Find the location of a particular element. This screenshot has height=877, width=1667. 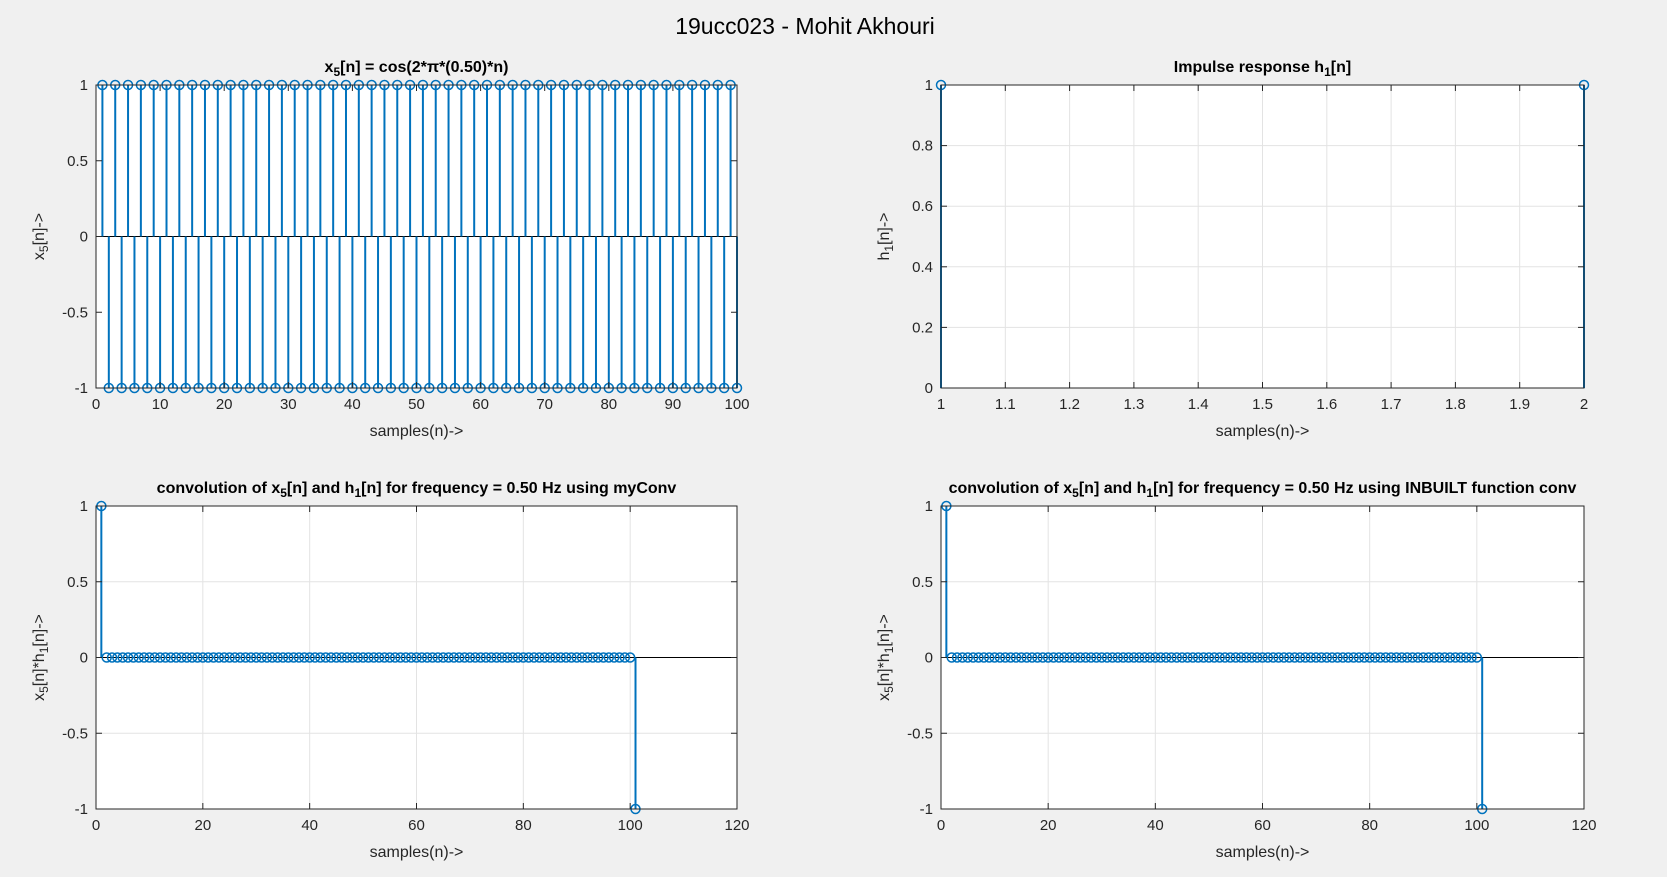

x-tick-label: 1.1 is located at coordinates (1005, 404).